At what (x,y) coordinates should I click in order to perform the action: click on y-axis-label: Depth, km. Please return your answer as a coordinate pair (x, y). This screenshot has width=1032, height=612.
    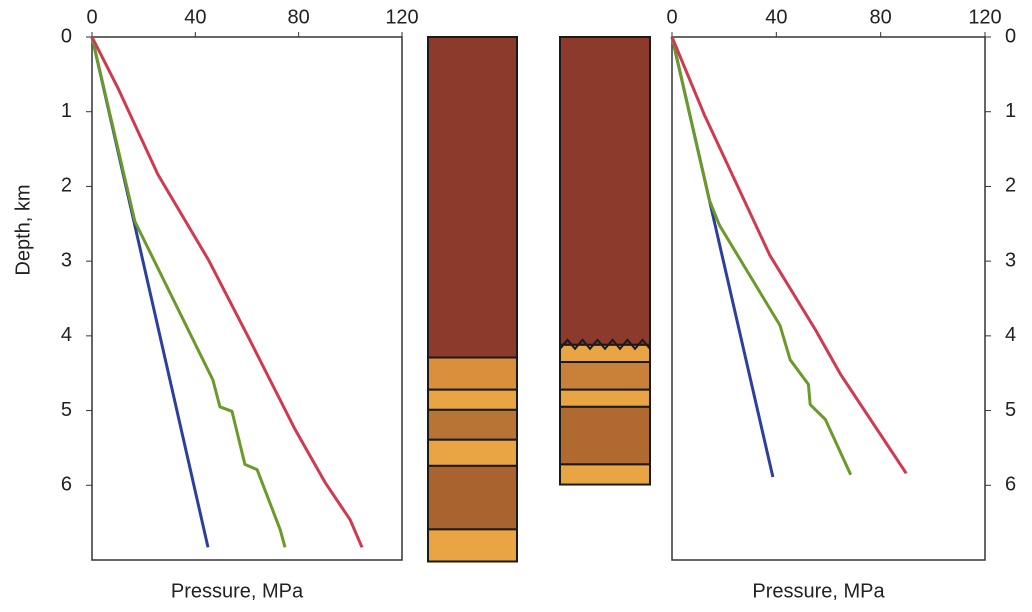
    Looking at the image, I should click on (23, 229).